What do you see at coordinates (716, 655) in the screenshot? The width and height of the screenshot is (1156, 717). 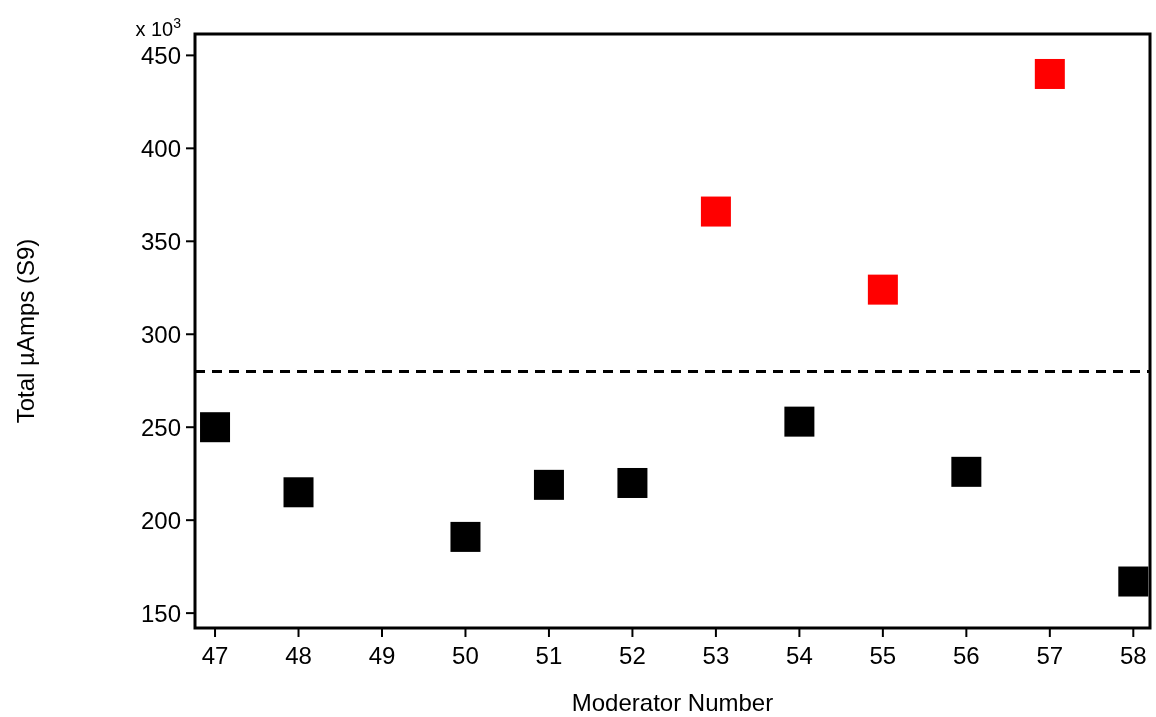 I see `x-tick-label: 53` at bounding box center [716, 655].